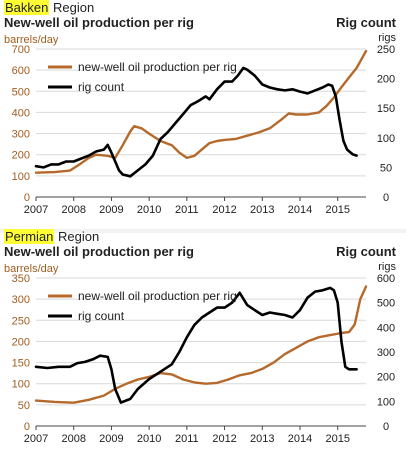  I want to click on panel-divider, so click(203, 231).